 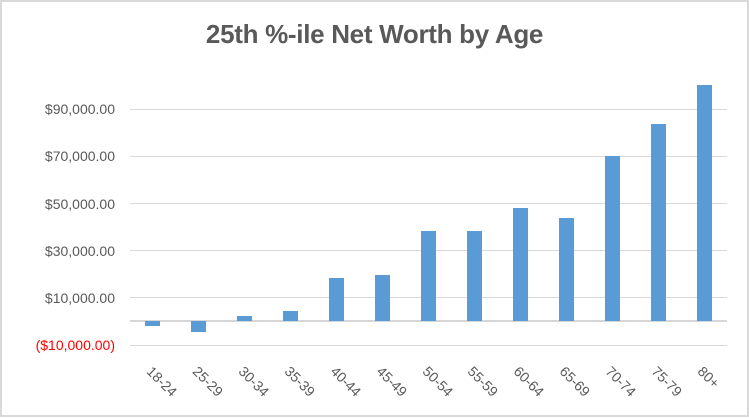 What do you see at coordinates (621, 381) in the screenshot?
I see `x-tick-label: 70-74` at bounding box center [621, 381].